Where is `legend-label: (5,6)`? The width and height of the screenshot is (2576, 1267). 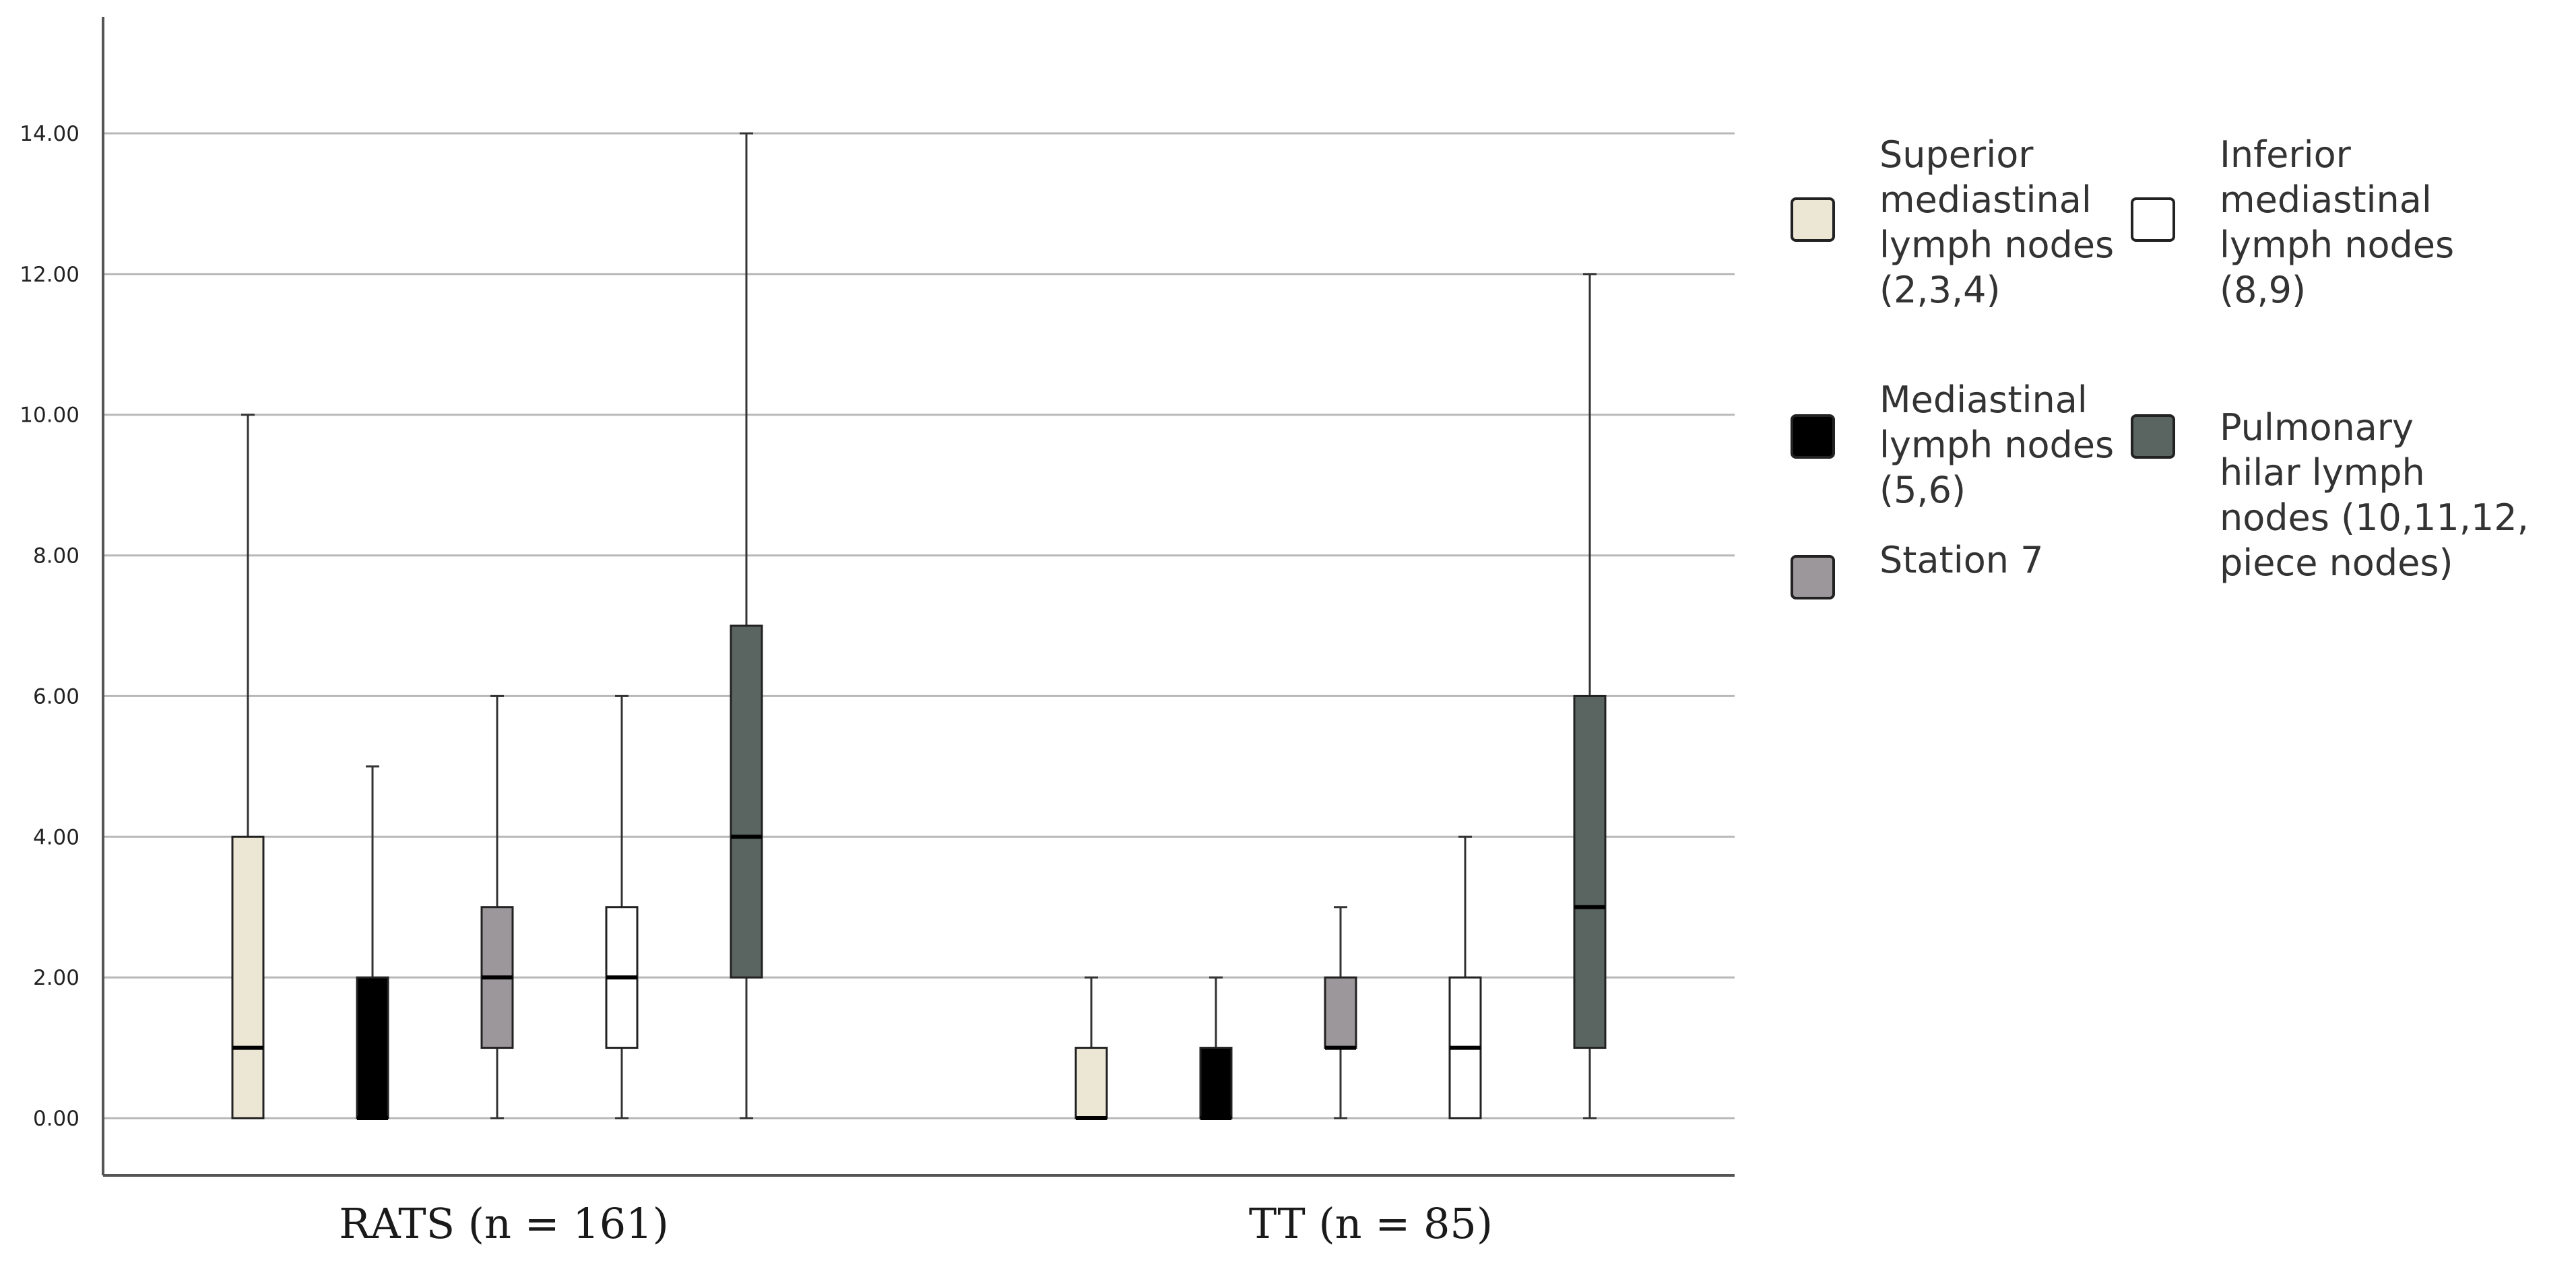
legend-label: (5,6) is located at coordinates (1923, 490).